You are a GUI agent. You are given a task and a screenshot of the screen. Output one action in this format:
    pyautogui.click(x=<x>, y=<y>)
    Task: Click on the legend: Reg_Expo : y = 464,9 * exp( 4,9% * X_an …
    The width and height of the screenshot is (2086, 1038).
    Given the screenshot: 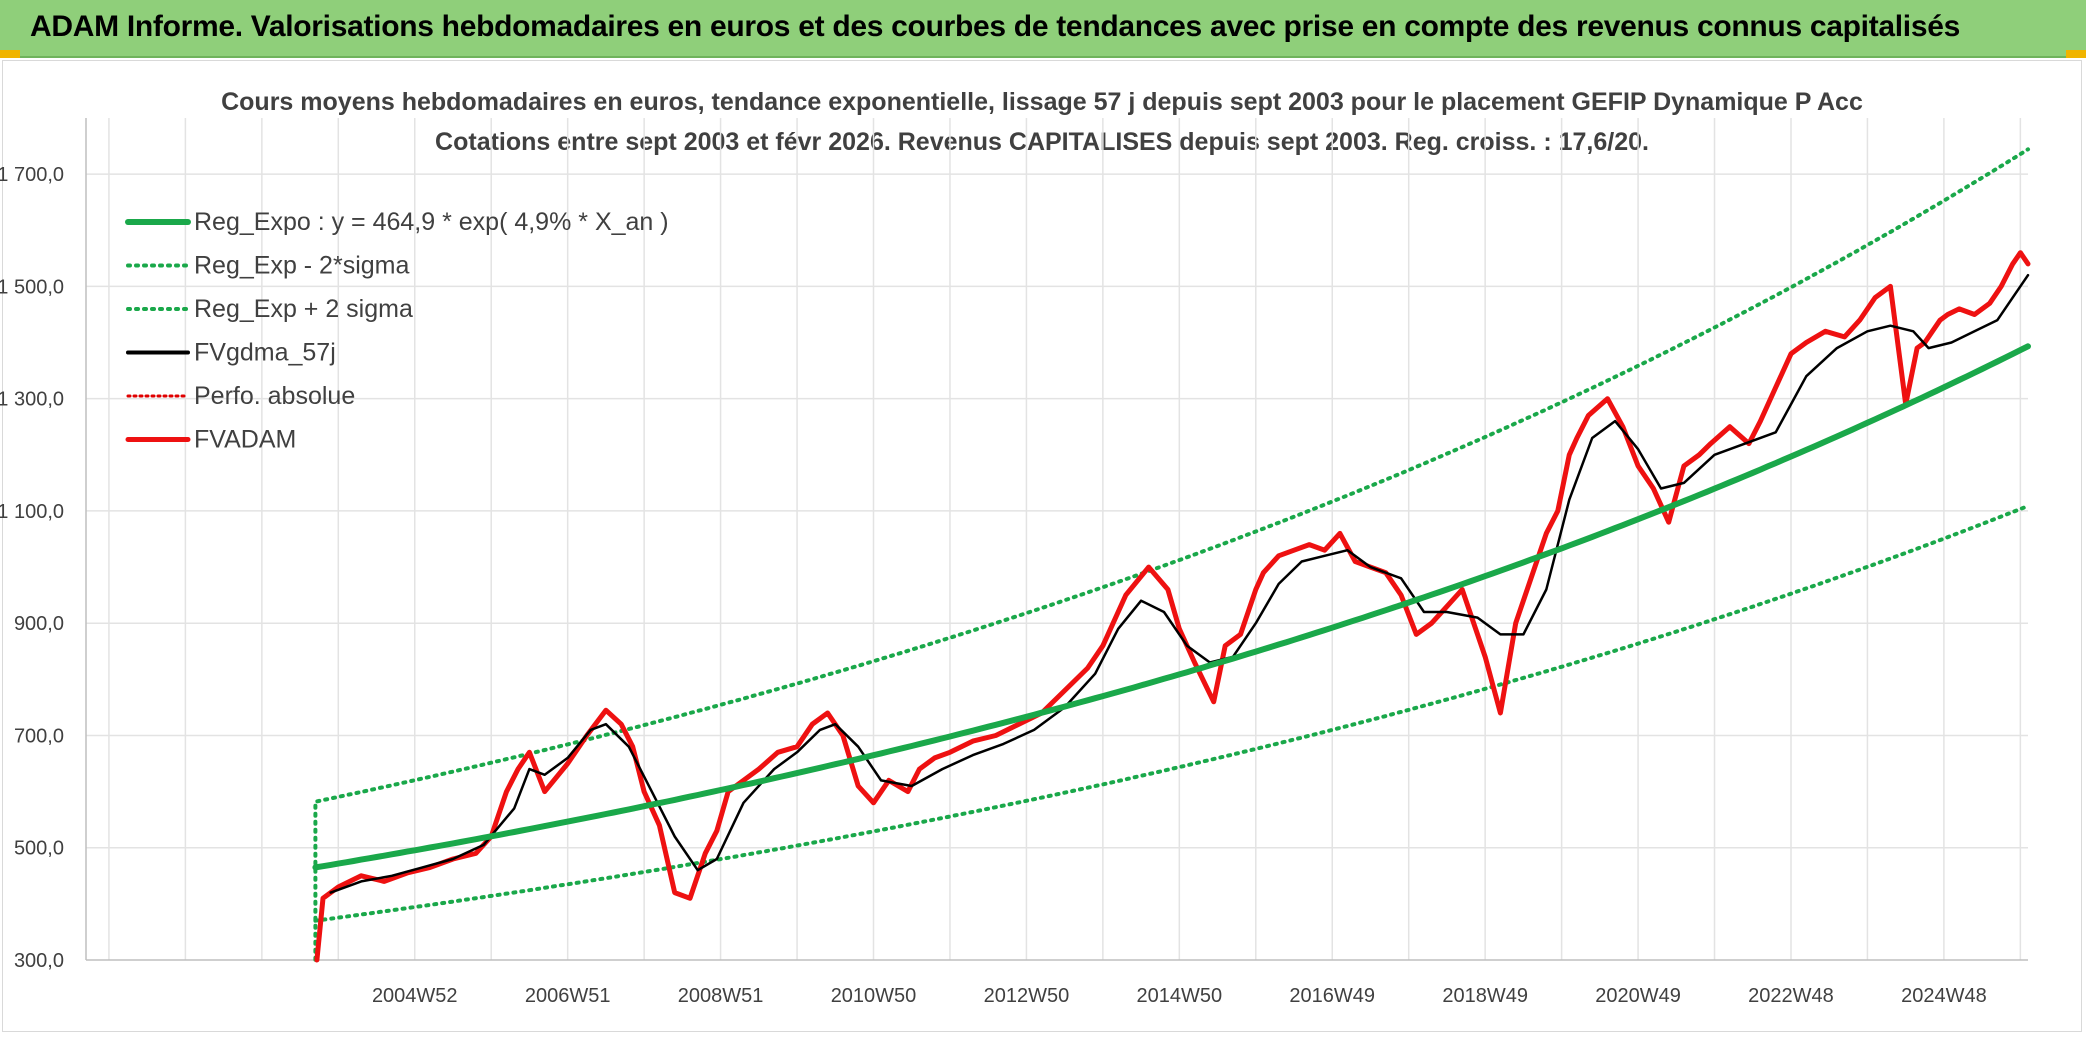 What is the action you would take?
    pyautogui.click(x=397, y=331)
    